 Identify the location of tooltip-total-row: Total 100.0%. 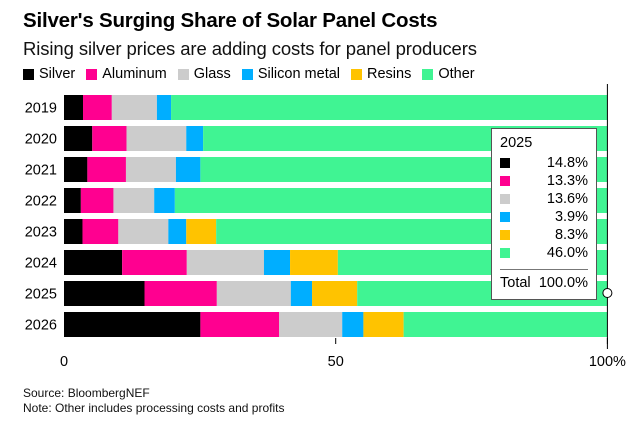
(544, 283).